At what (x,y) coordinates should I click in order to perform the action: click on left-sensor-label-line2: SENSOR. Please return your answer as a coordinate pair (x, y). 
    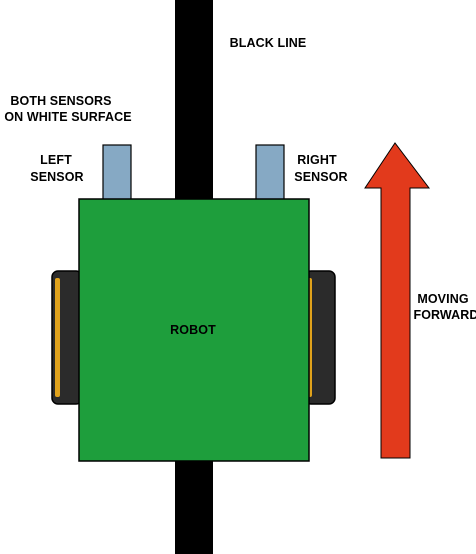
    Looking at the image, I should click on (56, 177).